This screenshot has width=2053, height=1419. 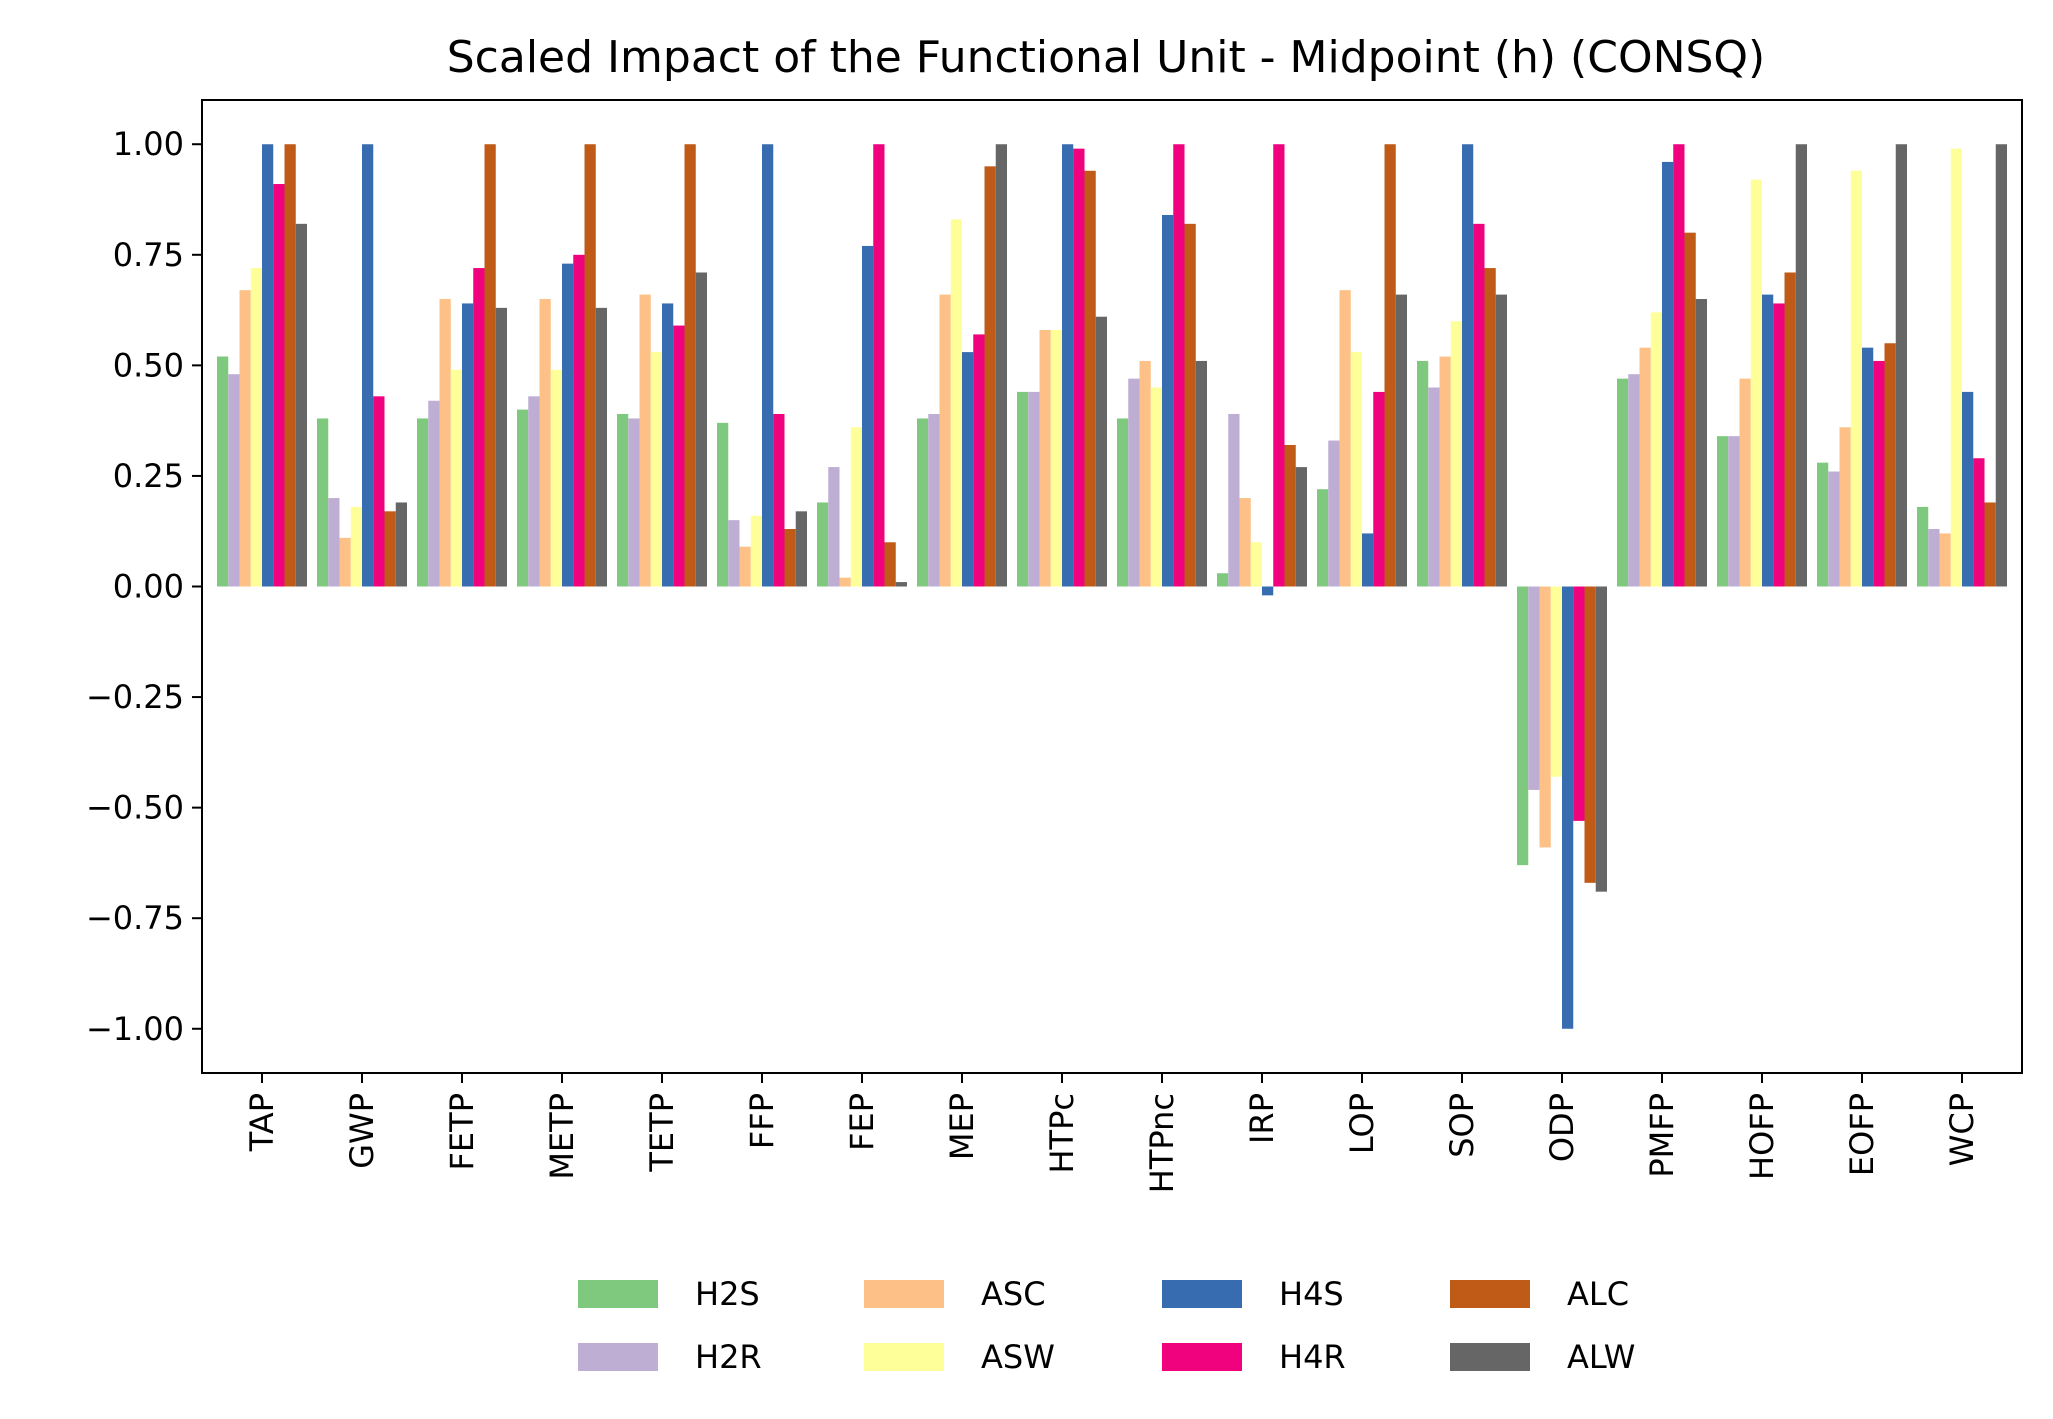 I want to click on bar-h2r-wcp, so click(x=1934, y=558).